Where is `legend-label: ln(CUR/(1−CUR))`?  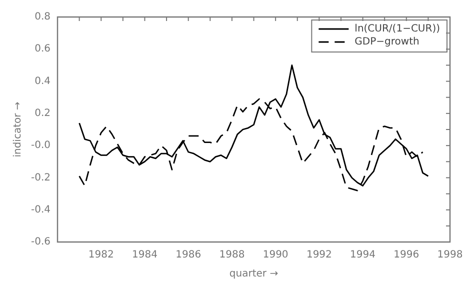 legend-label: ln(CUR/(1−CUR)) is located at coordinates (397, 29).